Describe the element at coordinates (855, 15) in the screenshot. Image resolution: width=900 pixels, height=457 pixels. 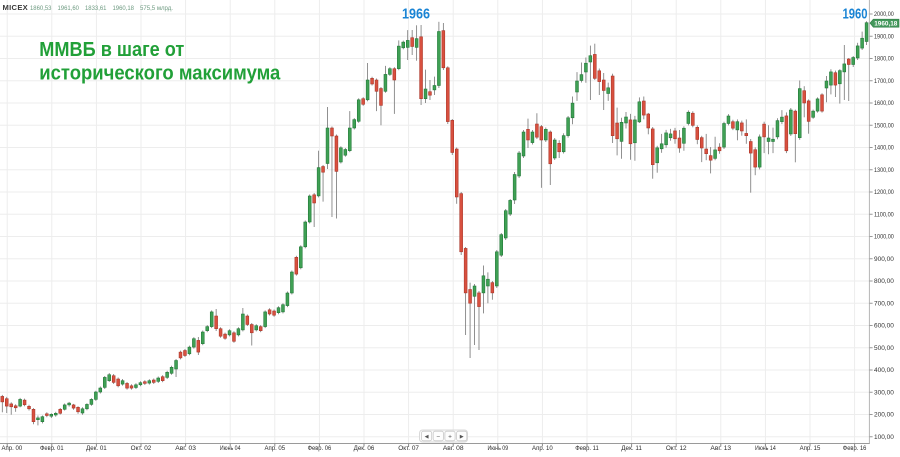
I see `svg-text: 1960` at that location.